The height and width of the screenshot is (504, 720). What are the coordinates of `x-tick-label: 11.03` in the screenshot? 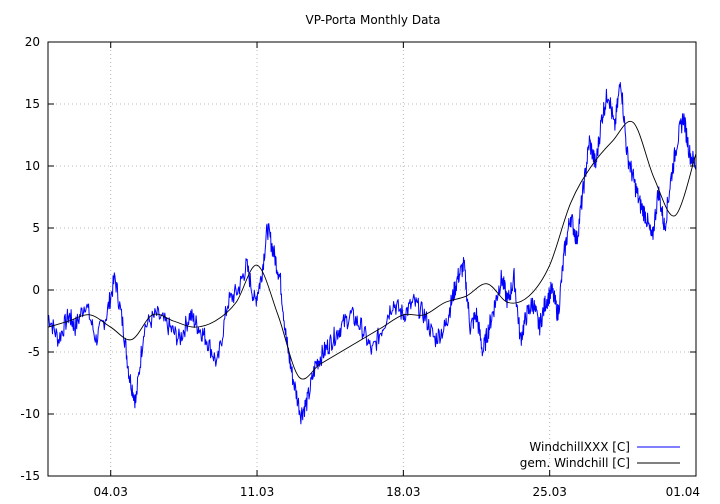 It's located at (257, 492).